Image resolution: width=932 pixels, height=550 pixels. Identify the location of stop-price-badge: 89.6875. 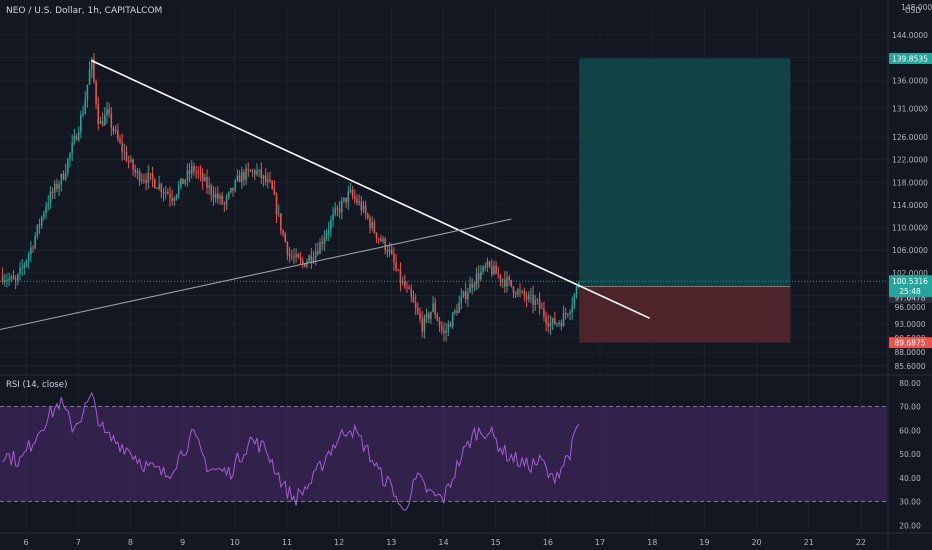
(909, 343).